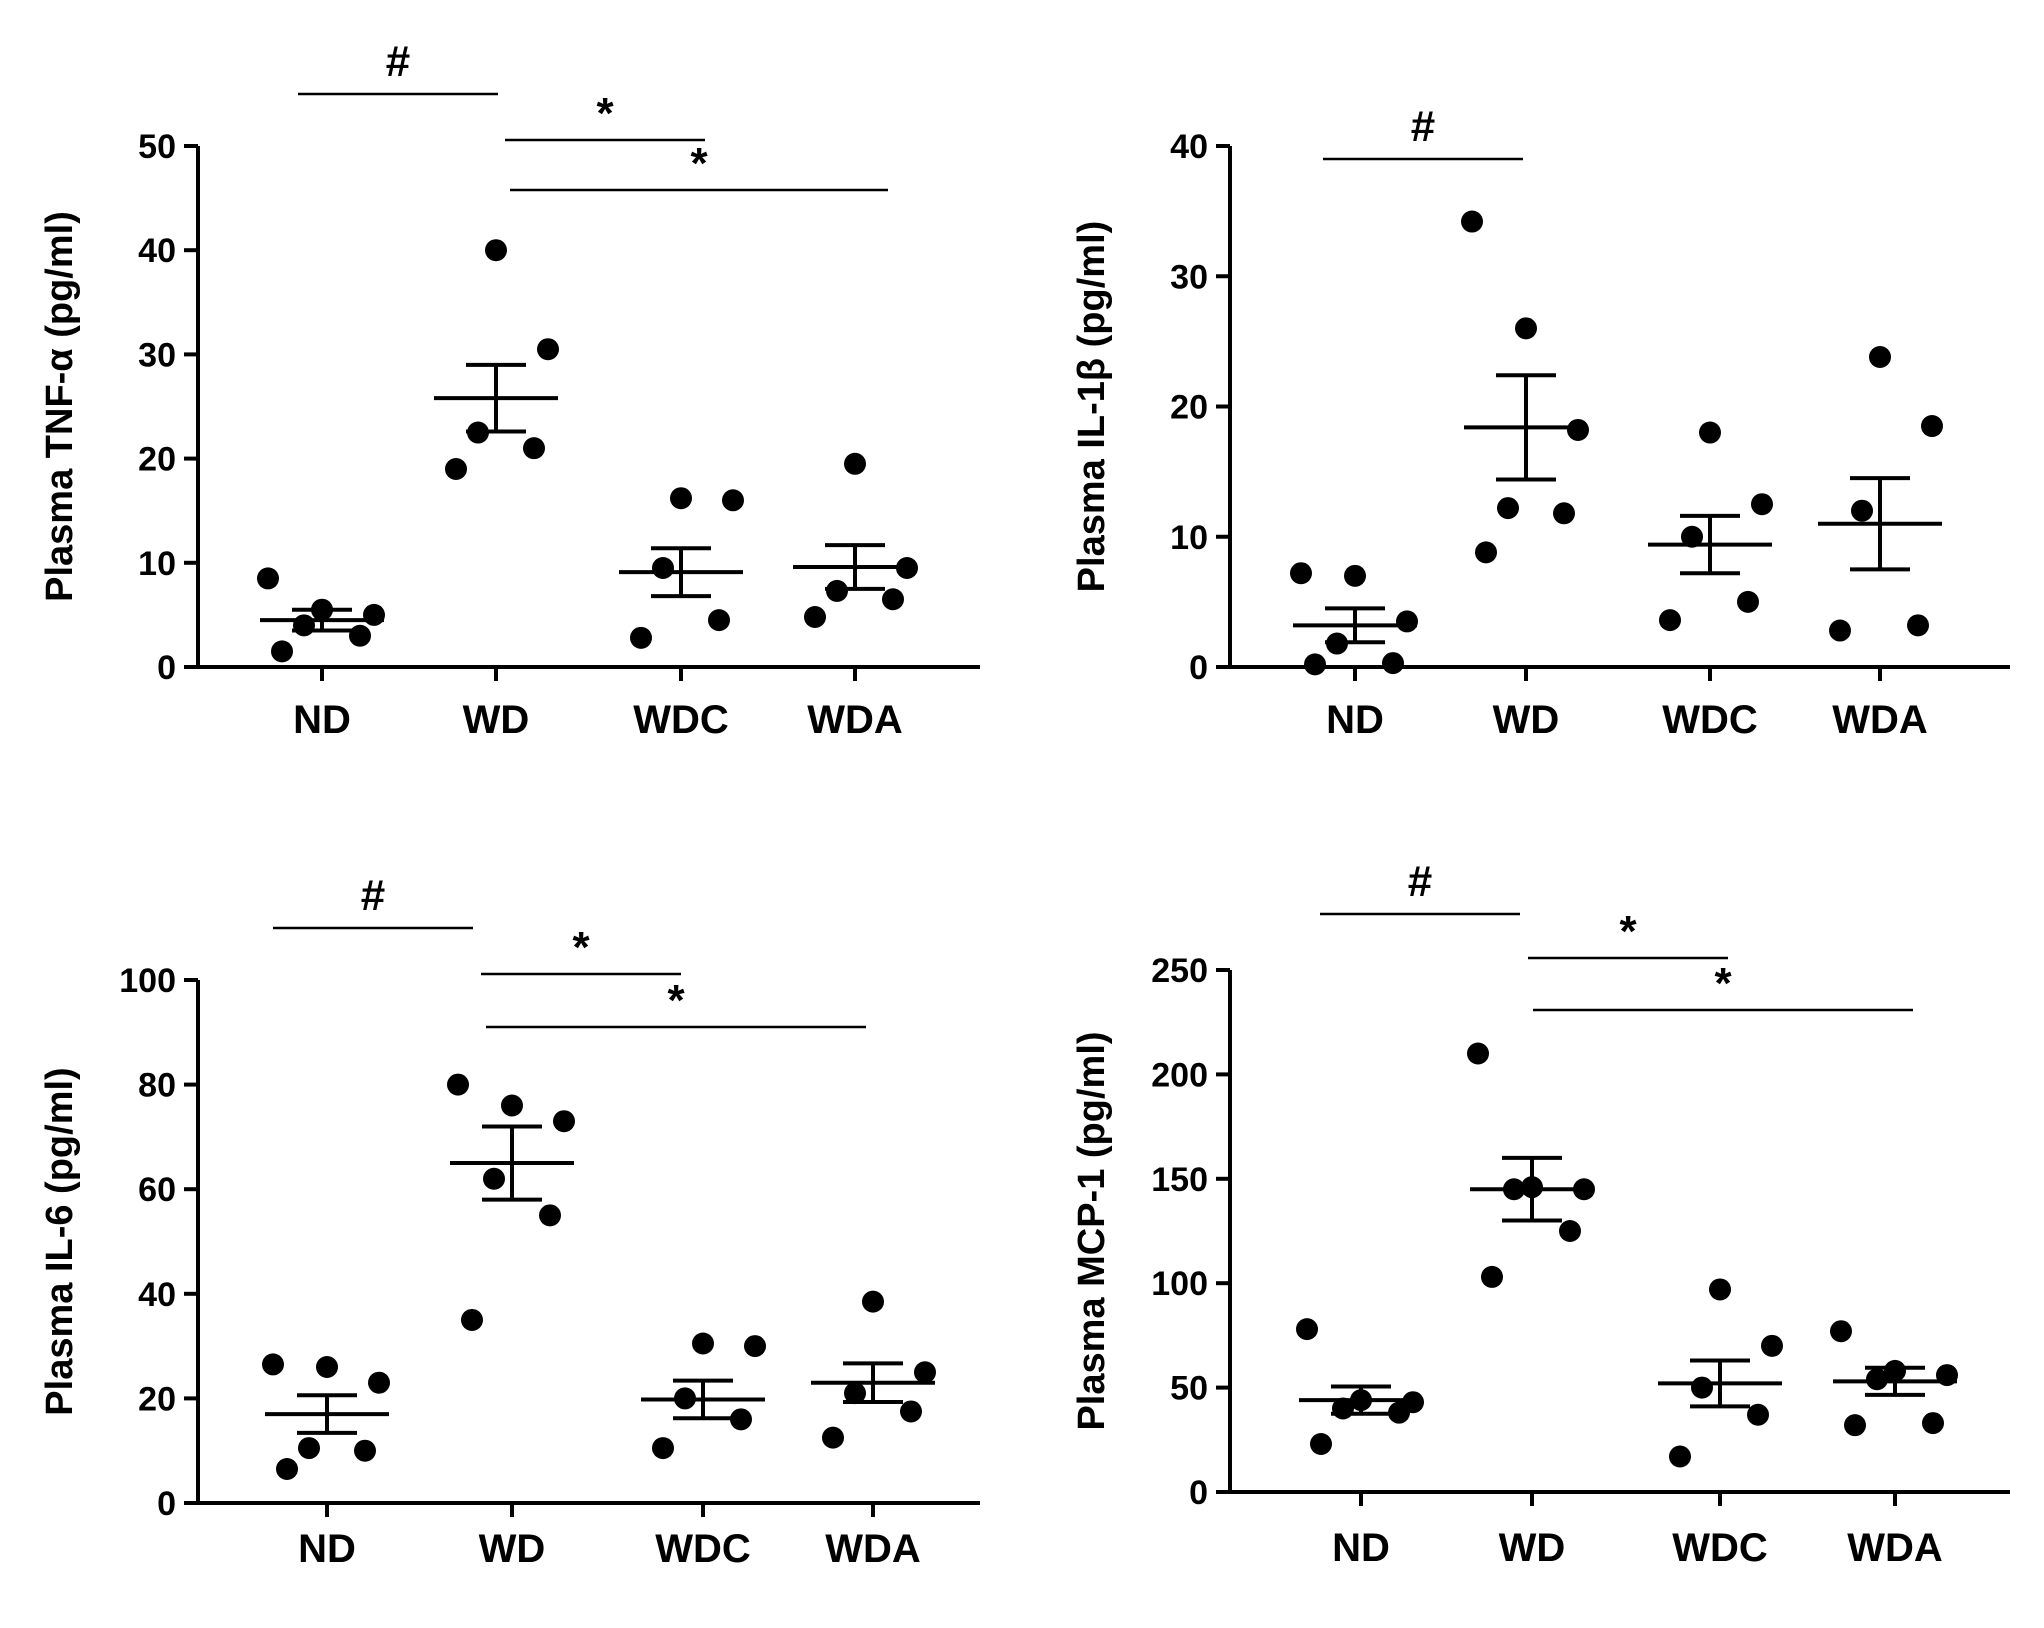 This screenshot has width=2044, height=1628. Describe the element at coordinates (1179, 1075) in the screenshot. I see `y-tick-label: 200` at that location.